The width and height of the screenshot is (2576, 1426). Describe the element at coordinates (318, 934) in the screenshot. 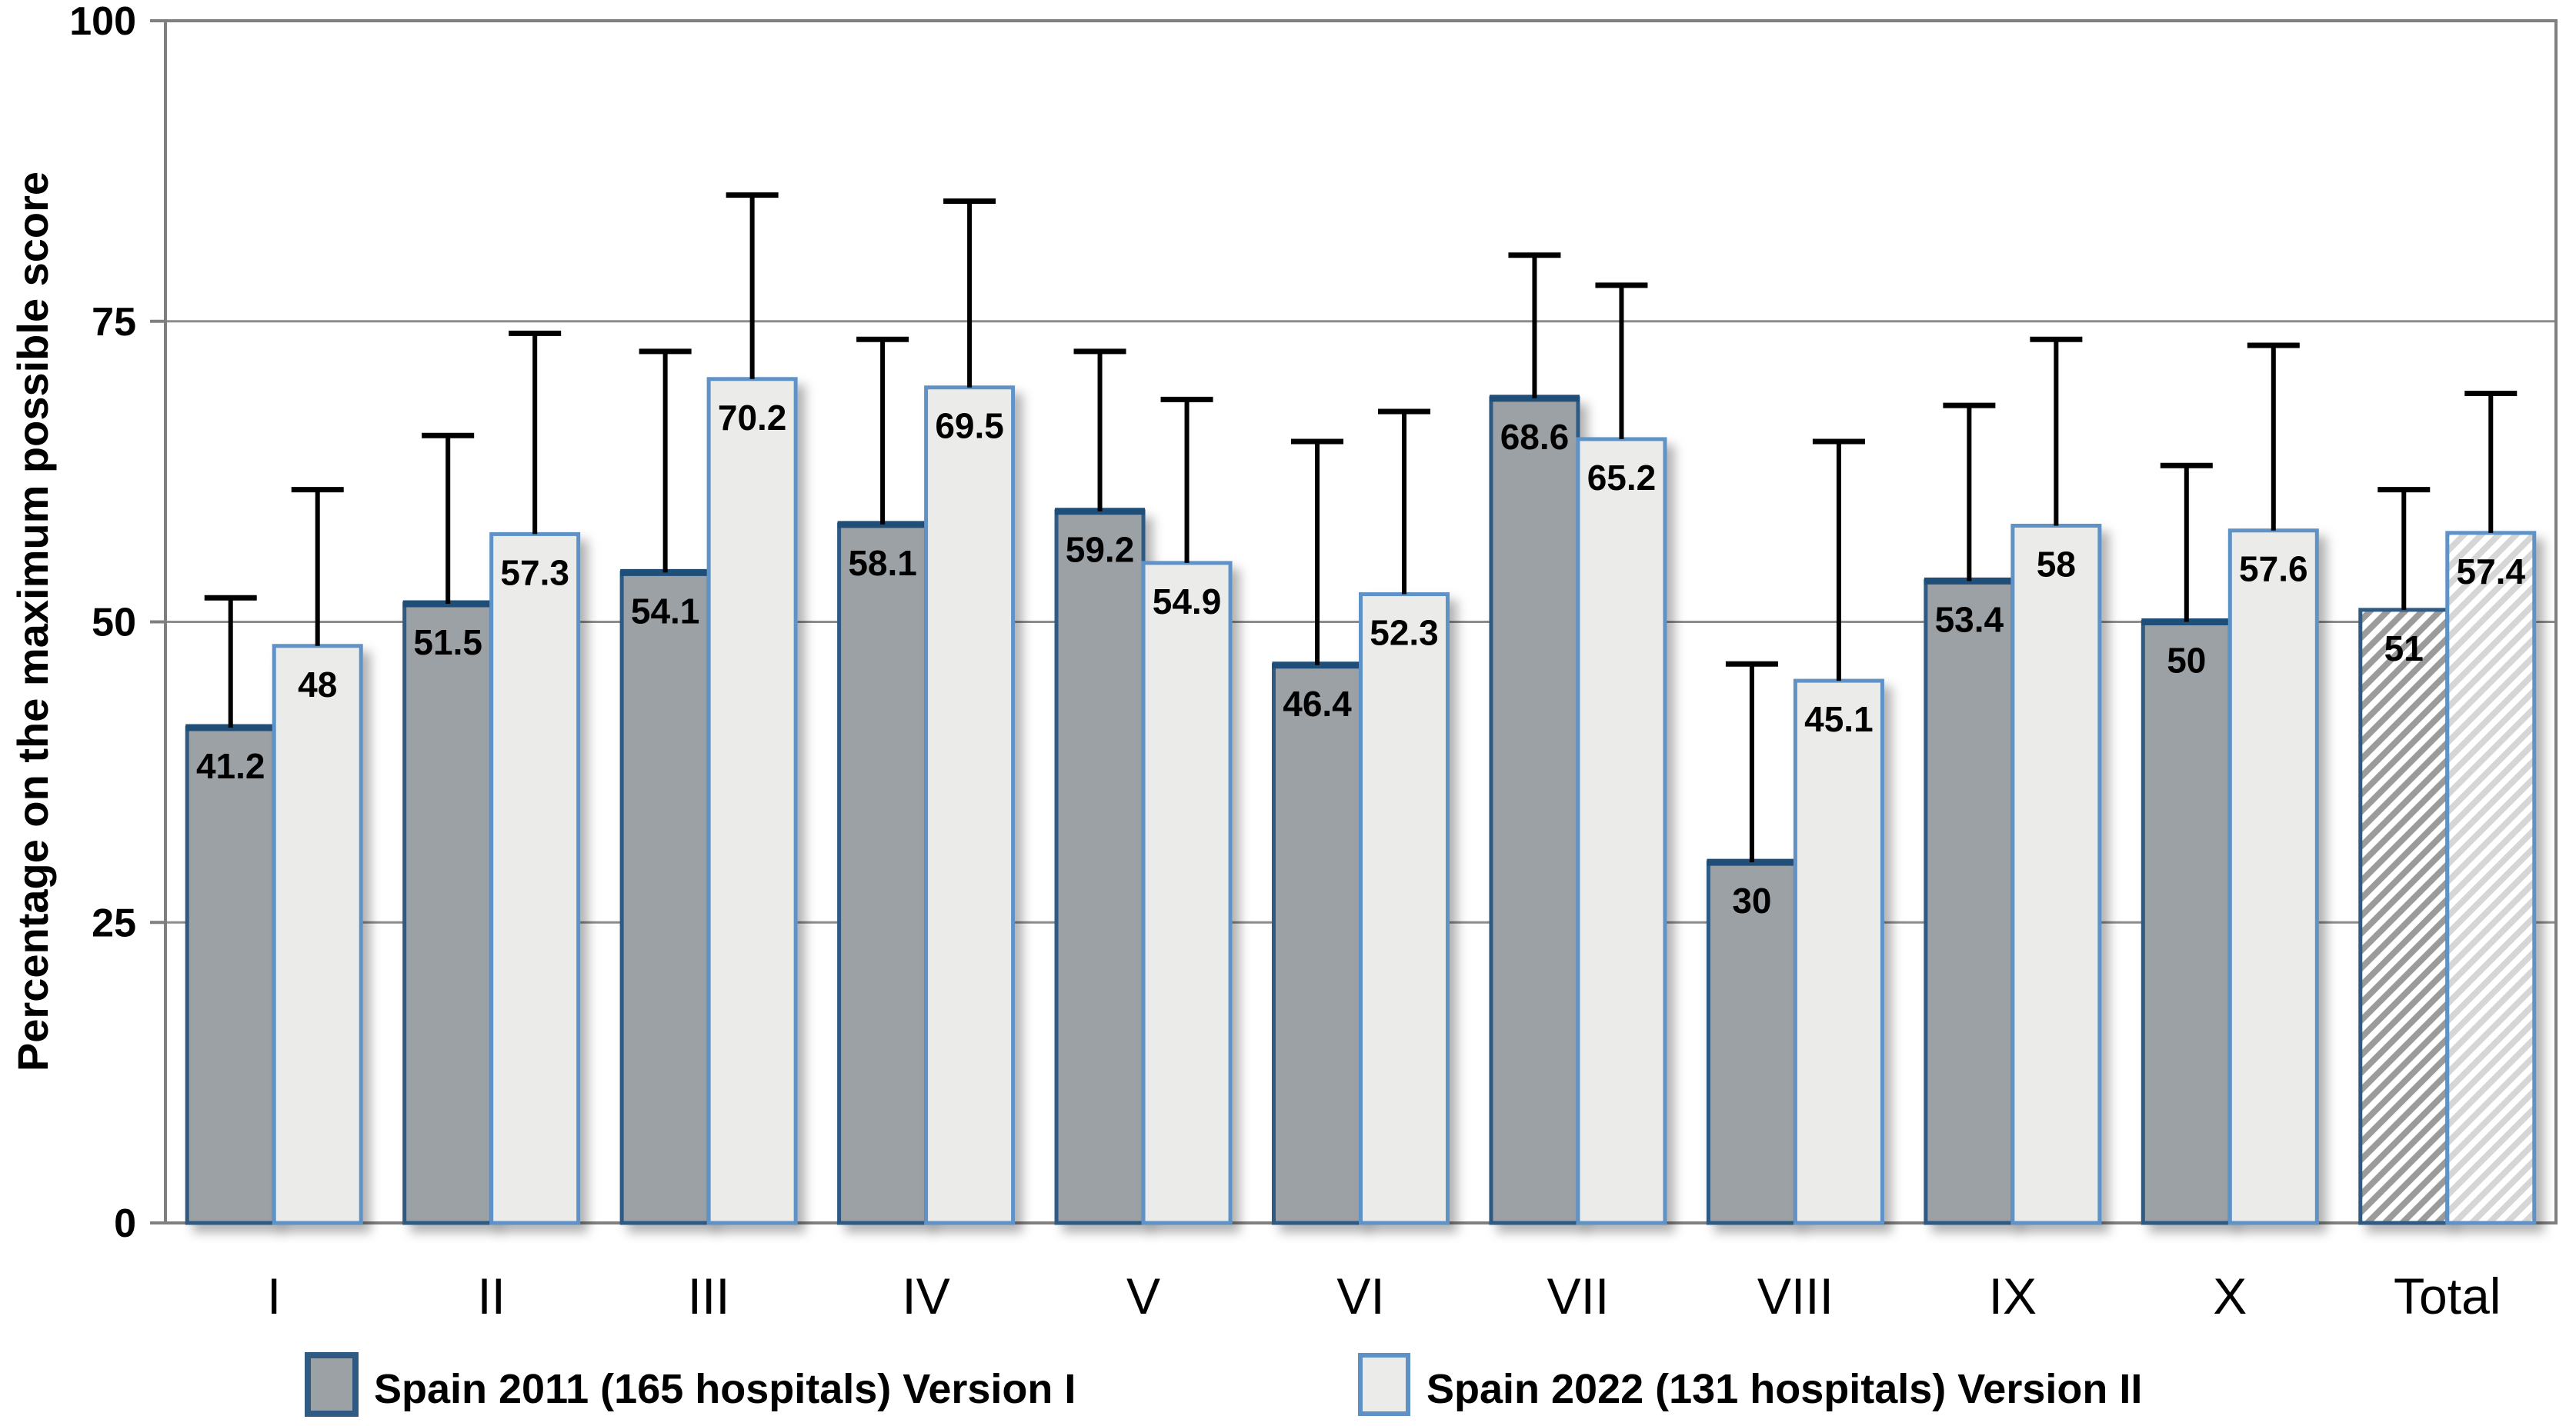

I see `bar-I-series2` at that location.